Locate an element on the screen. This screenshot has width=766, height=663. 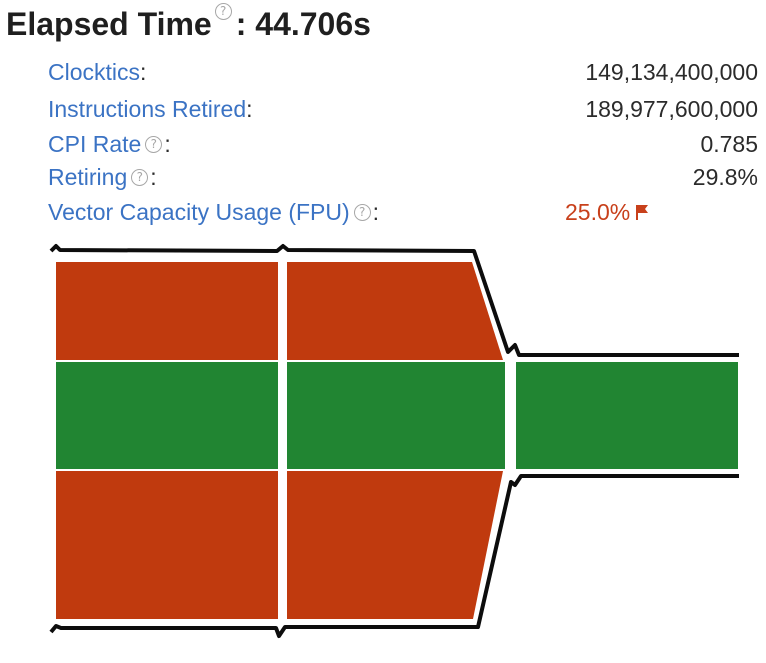
flag-icon is located at coordinates (642, 212).